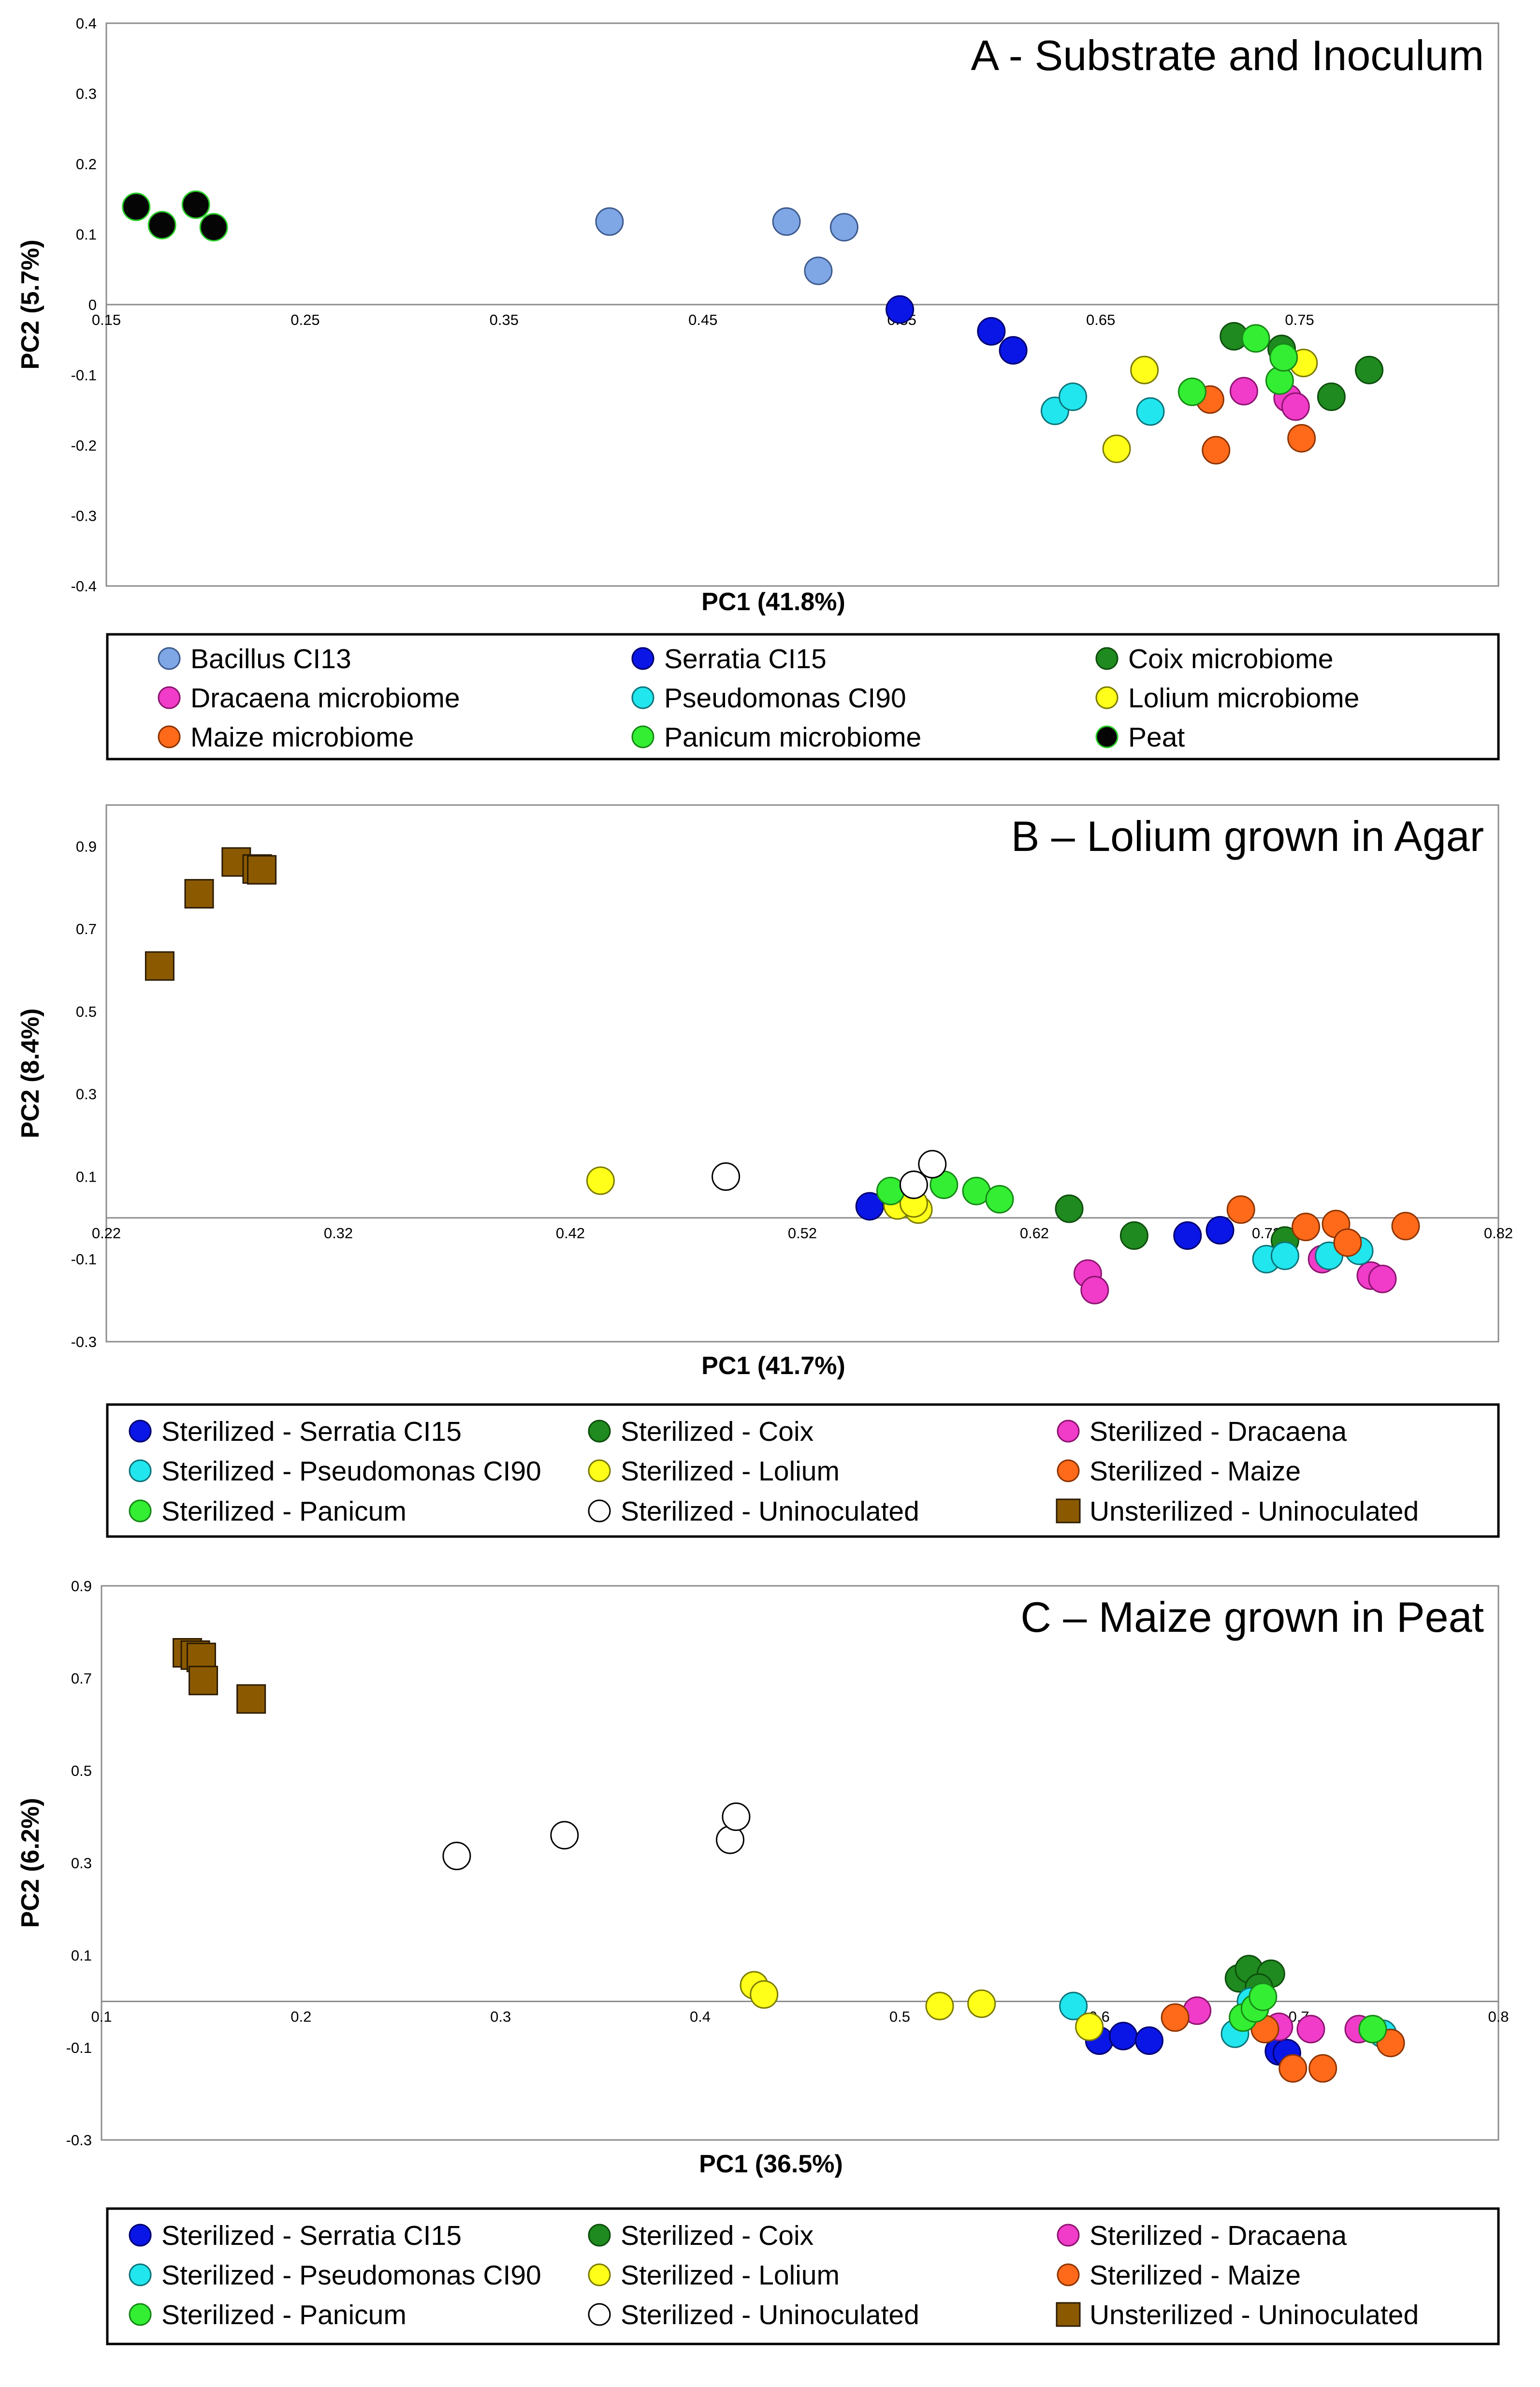  What do you see at coordinates (270, 659) in the screenshot?
I see `legend-label: Bacillus CI13` at bounding box center [270, 659].